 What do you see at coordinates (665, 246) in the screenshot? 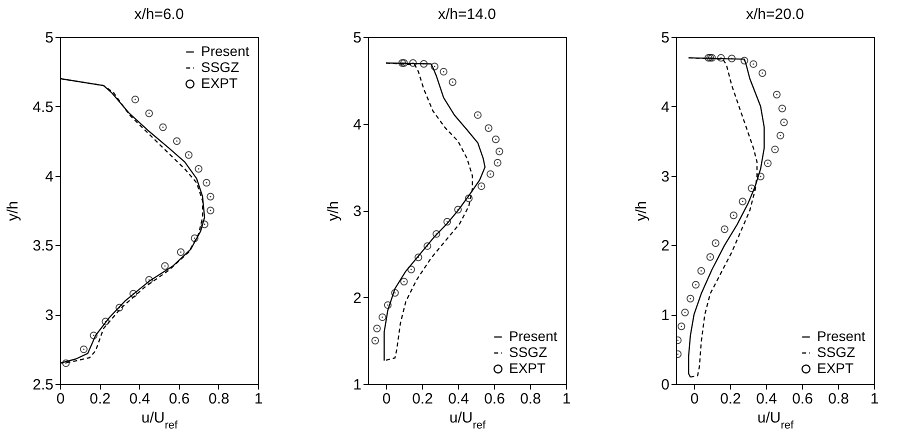
I see `y-tick-label: 2` at bounding box center [665, 246].